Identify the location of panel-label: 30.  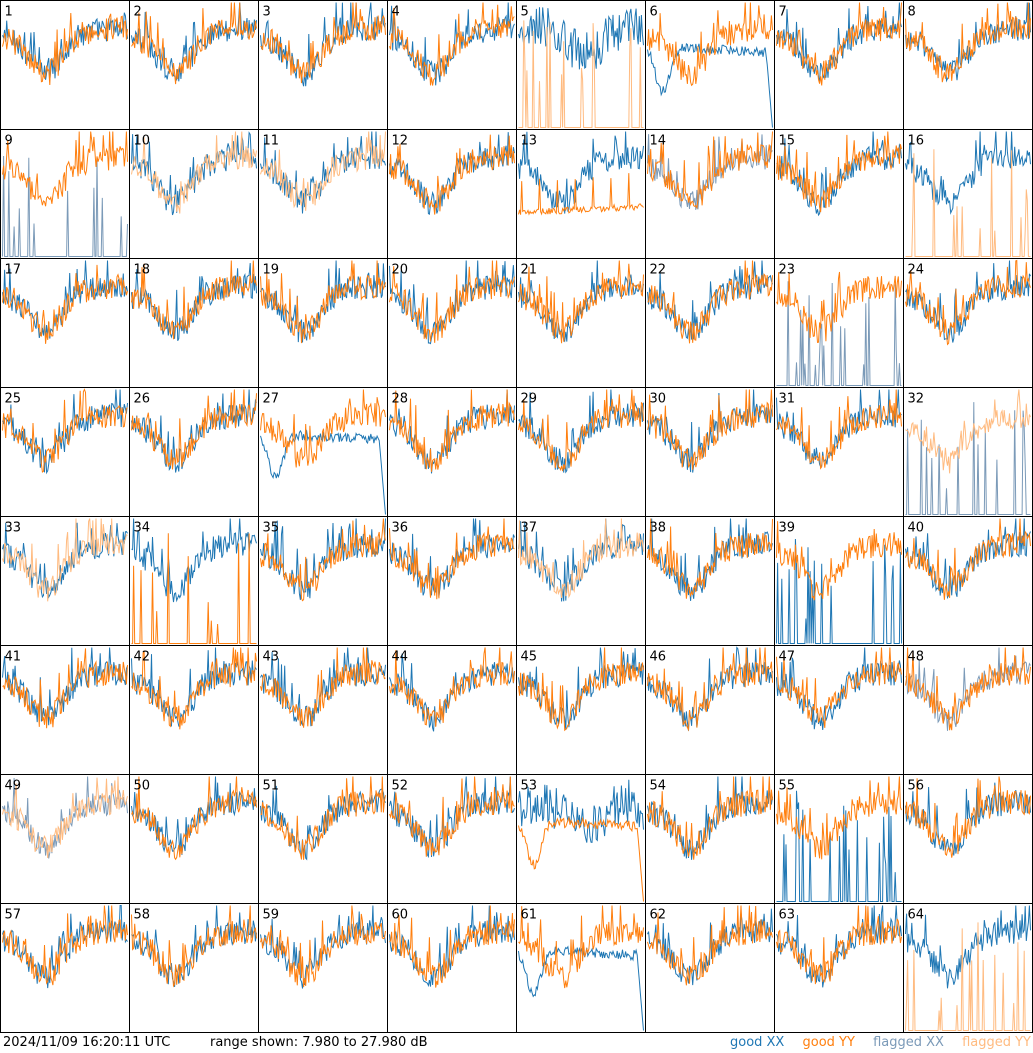
(658, 399).